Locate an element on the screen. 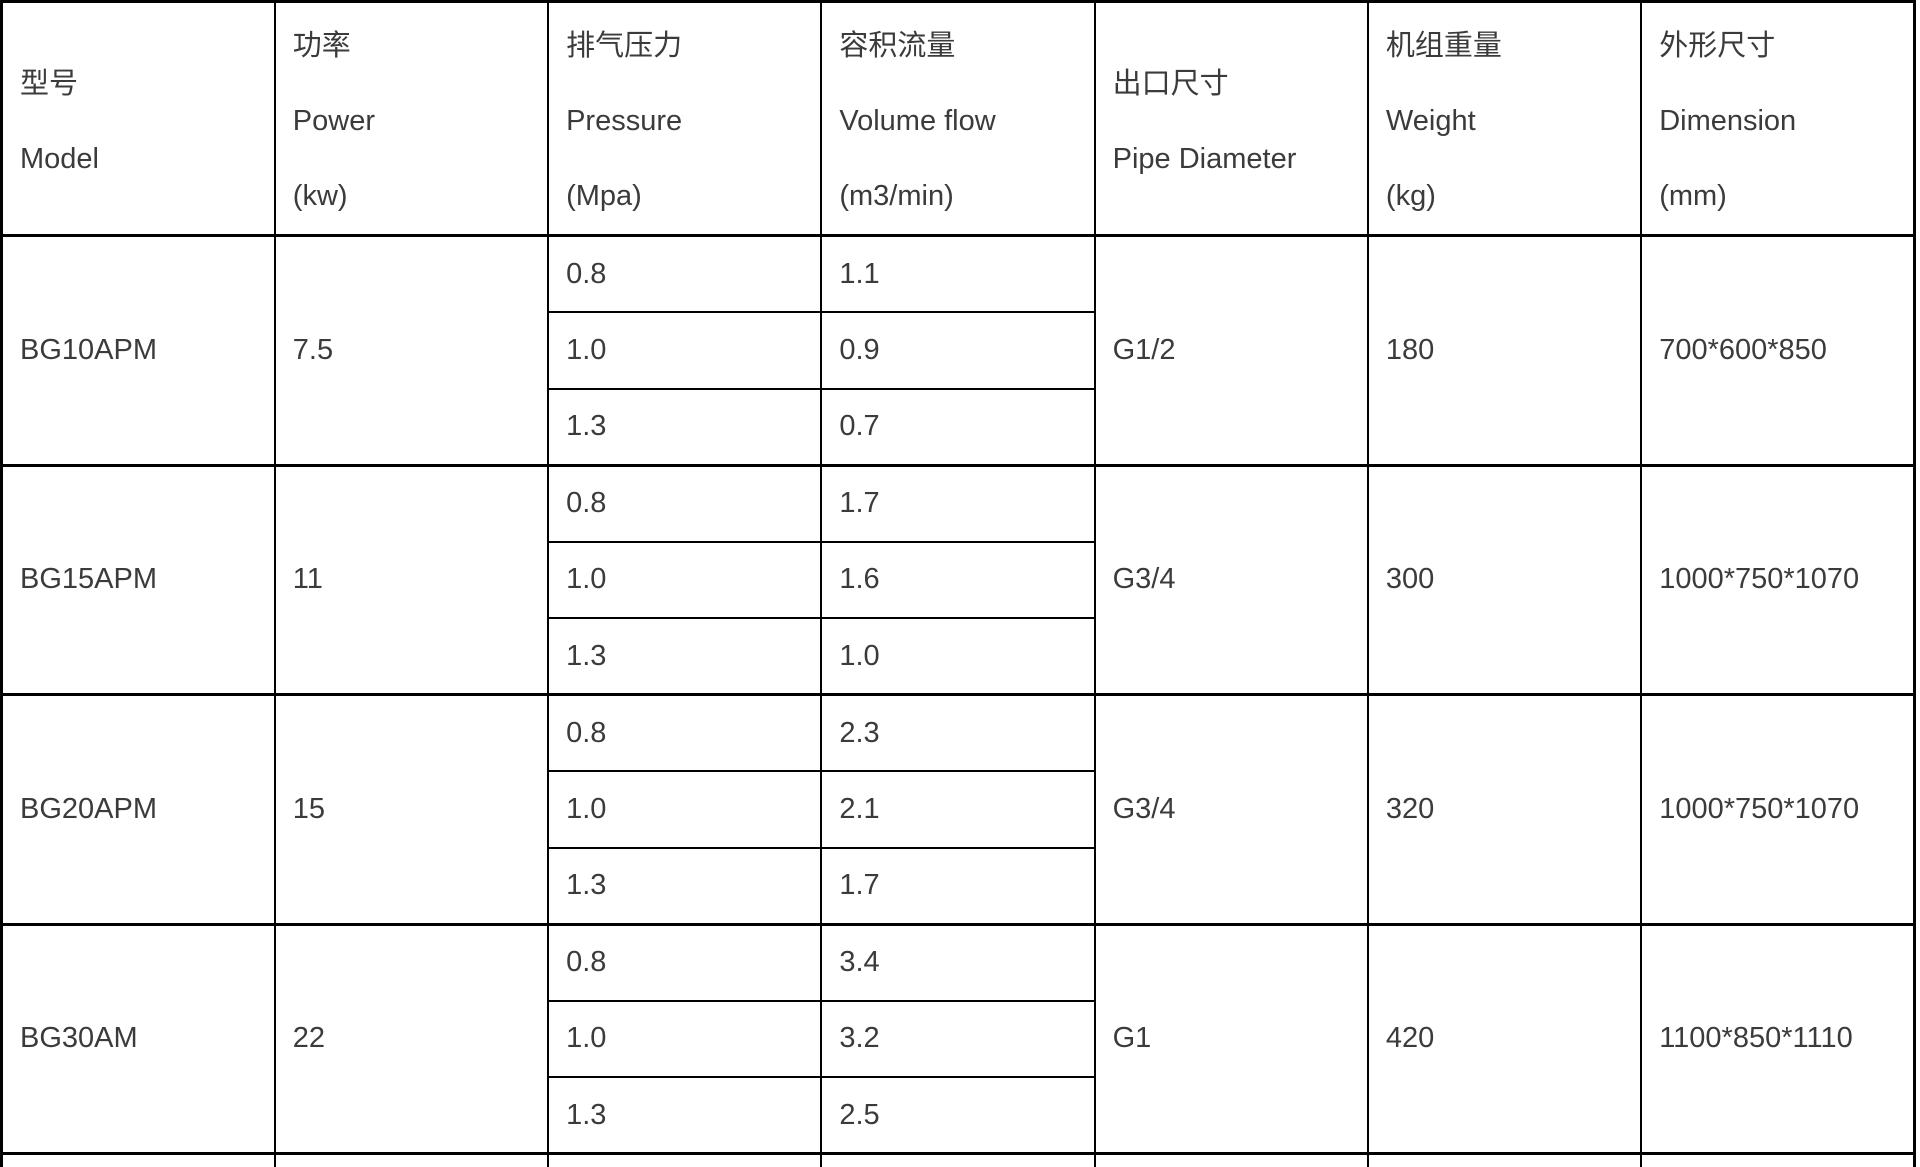  cell-model: BG20APM is located at coordinates (138, 809).